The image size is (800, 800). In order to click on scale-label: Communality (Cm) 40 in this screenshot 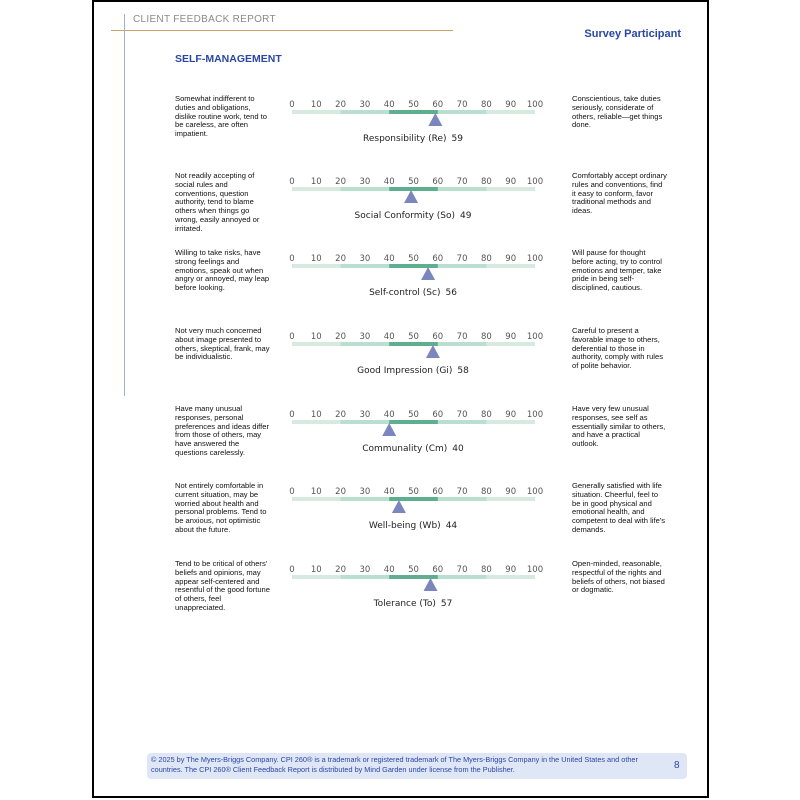, I will do `click(413, 449)`.